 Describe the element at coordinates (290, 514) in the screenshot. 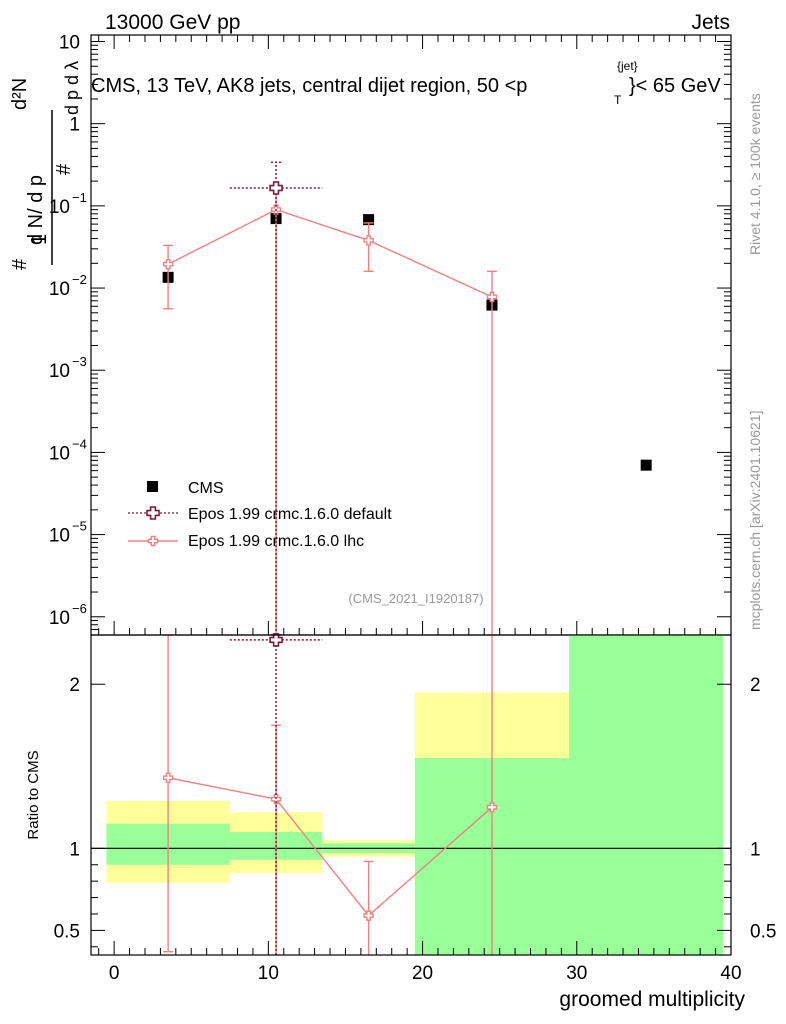

I see `legend-mc1-label: Epos 1.99 crmc.1.6.0 default` at that location.